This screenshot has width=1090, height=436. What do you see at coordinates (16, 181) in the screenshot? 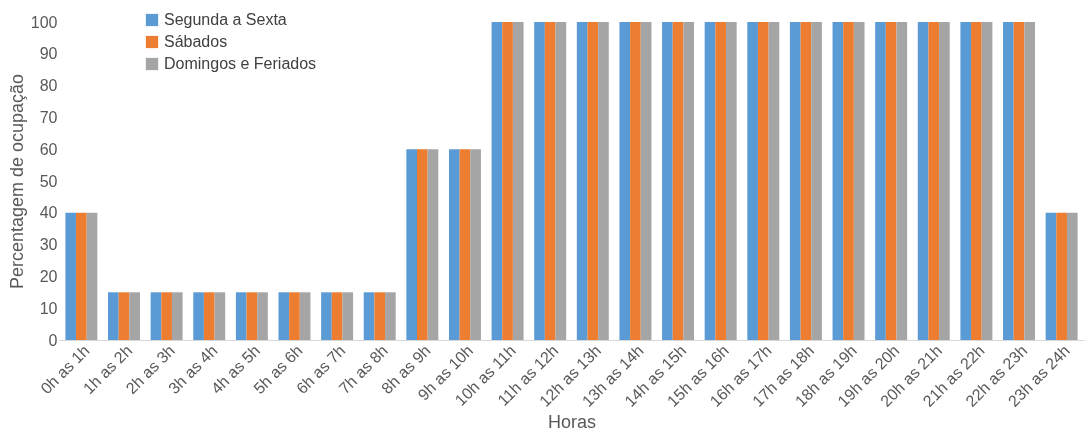
I see `y-axis-title: Percentagem de ocupação` at bounding box center [16, 181].